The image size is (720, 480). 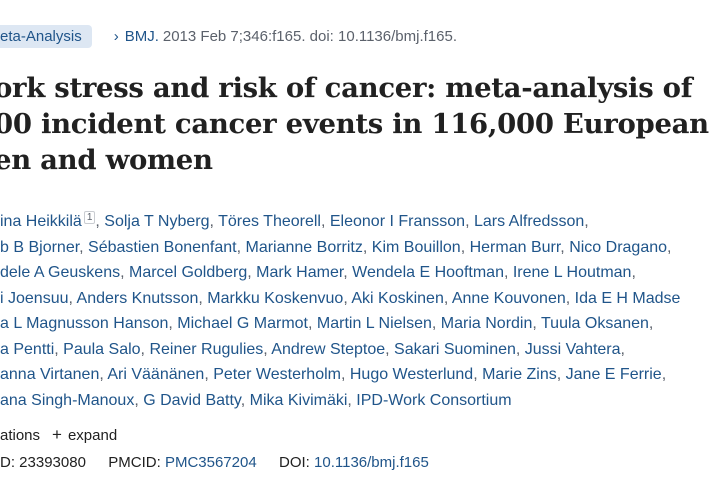 I want to click on author-link: a Pentti, so click(x=27, y=349).